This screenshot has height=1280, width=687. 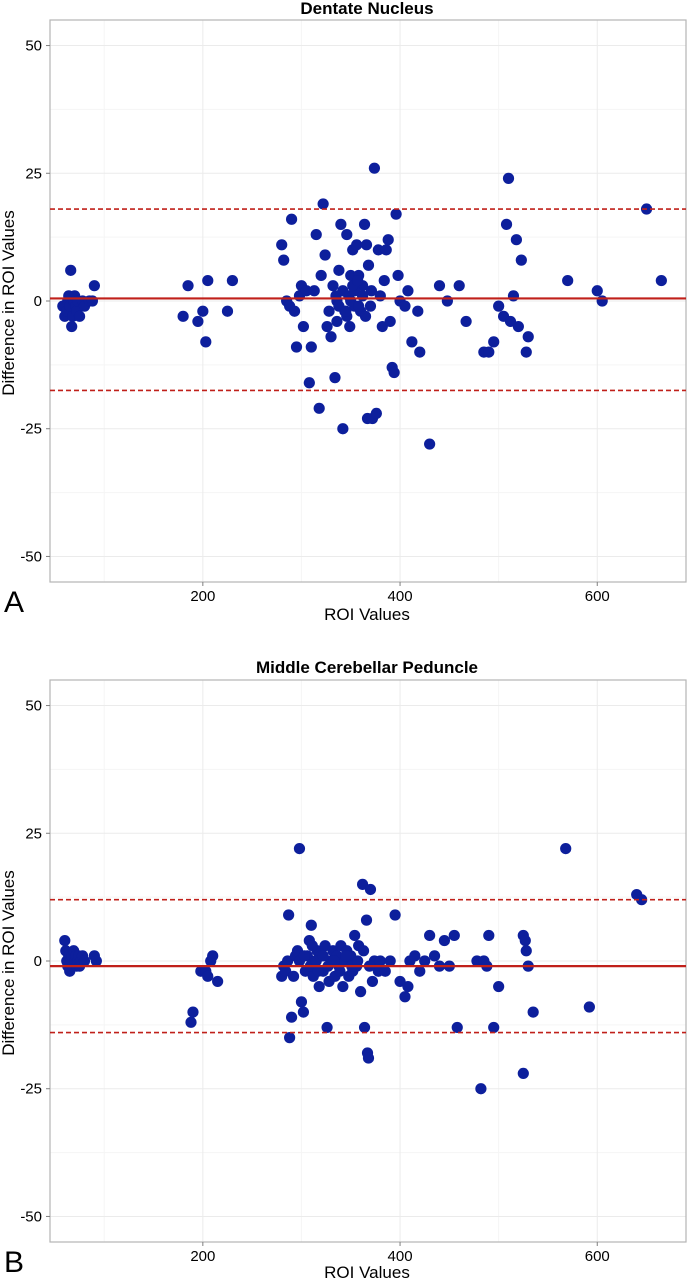 I want to click on x-tick-label: 400, so click(x=400, y=1256).